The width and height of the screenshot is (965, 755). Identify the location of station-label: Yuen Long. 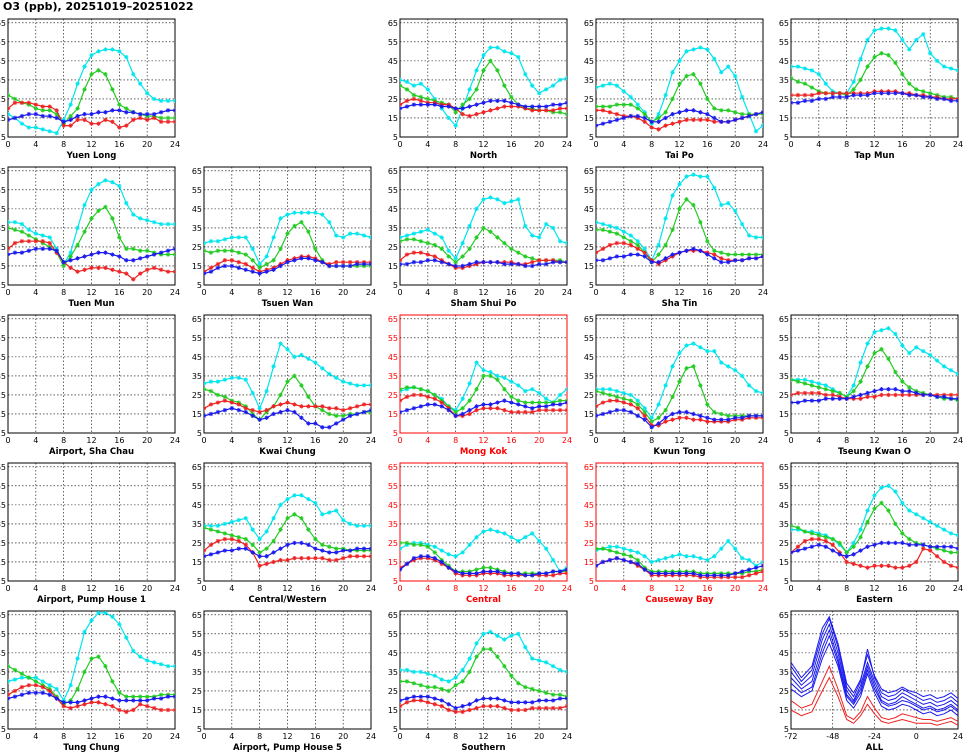
(91, 156).